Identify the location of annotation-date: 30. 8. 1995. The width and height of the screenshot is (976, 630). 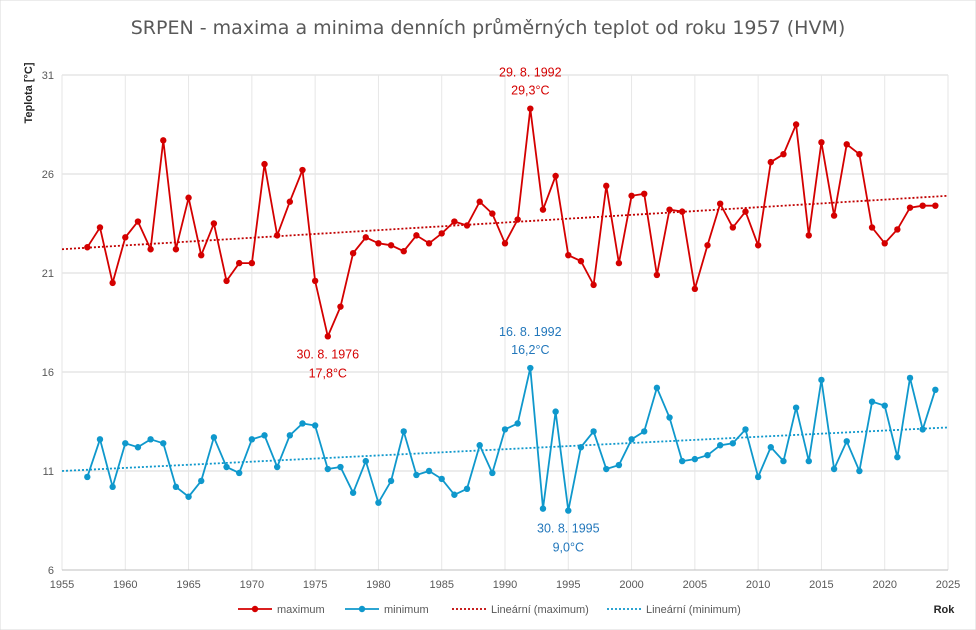
(568, 529).